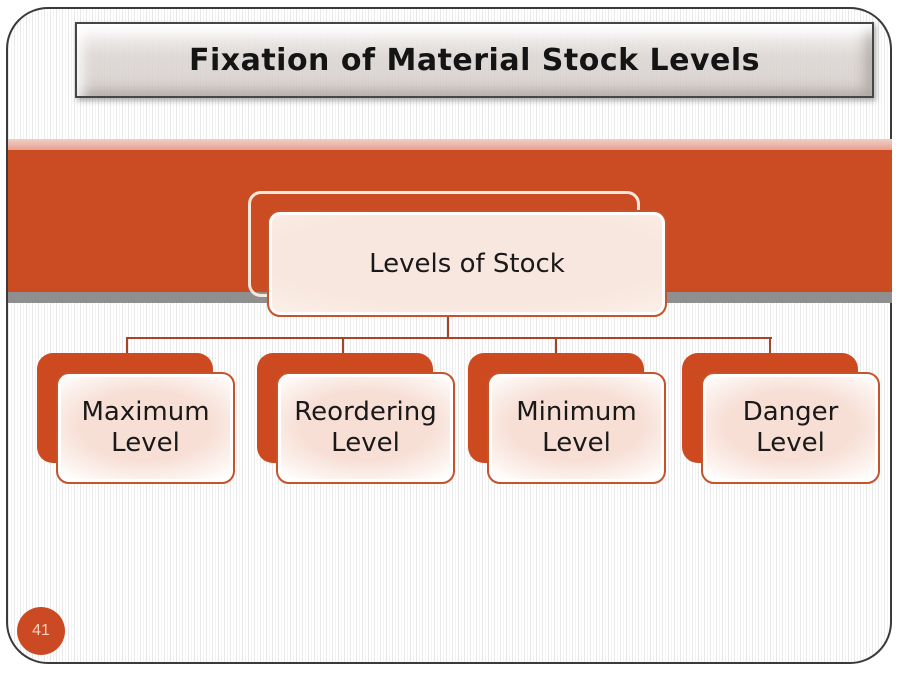 The width and height of the screenshot is (900, 675). What do you see at coordinates (556, 346) in the screenshot?
I see `connector-stub-minimum` at bounding box center [556, 346].